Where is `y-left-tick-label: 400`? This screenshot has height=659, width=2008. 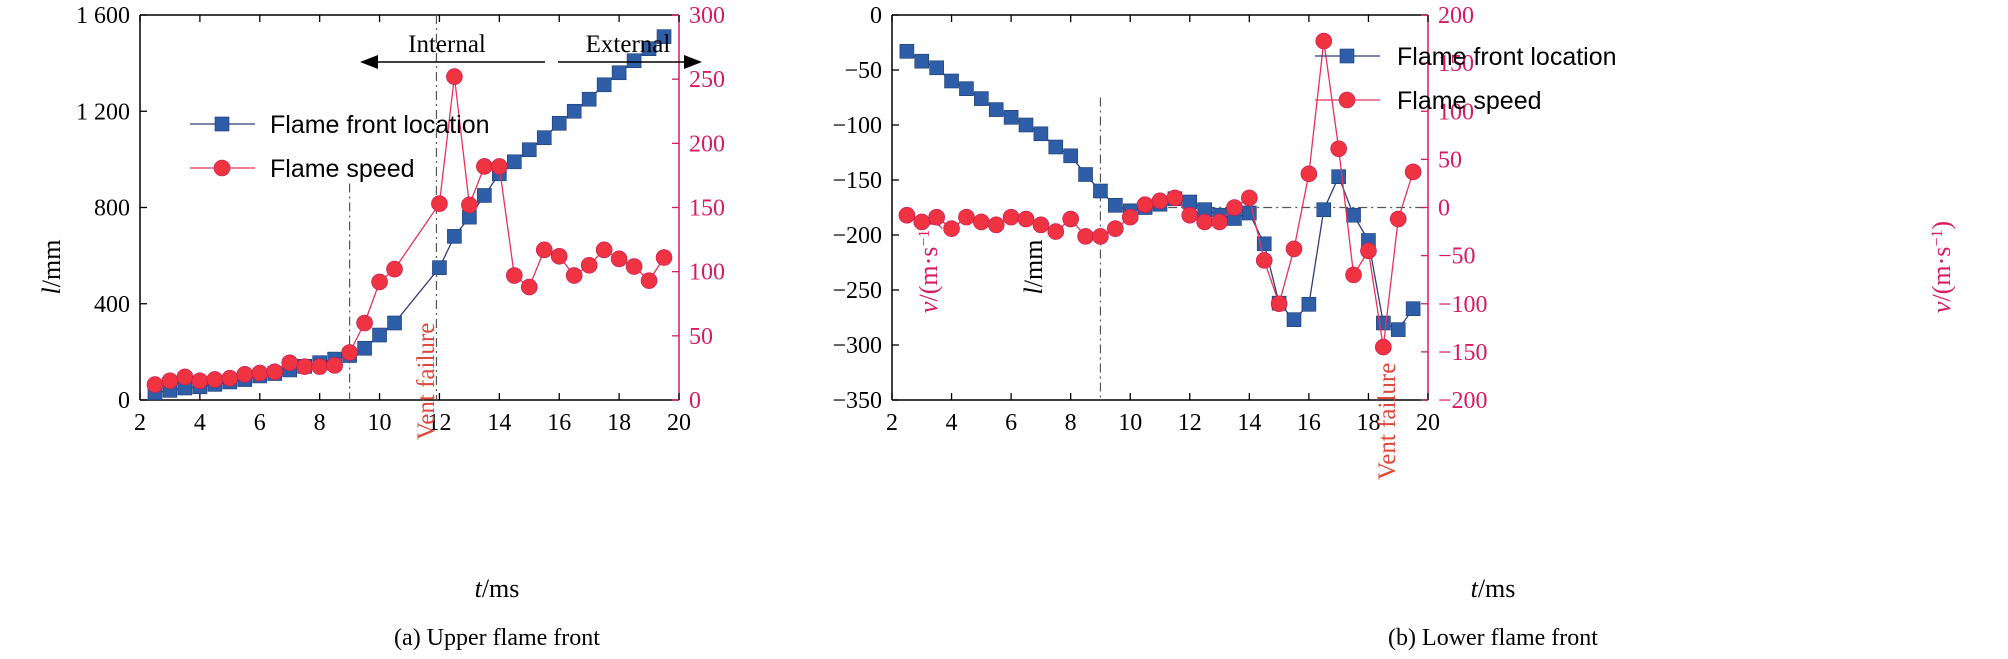
y-left-tick-label: 400 is located at coordinates (112, 305).